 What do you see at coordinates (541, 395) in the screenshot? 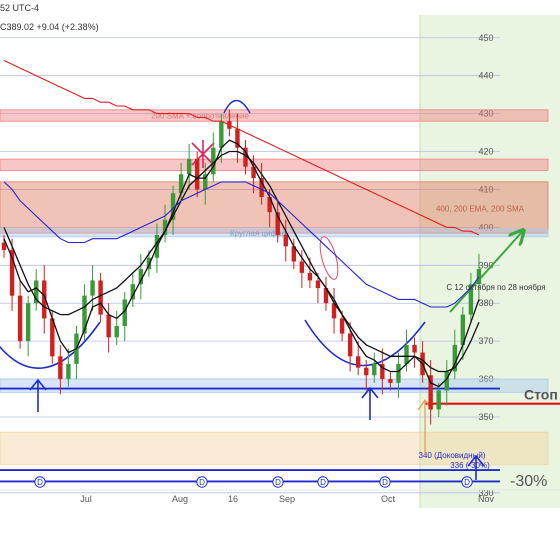
I see `stop-label: Стоп` at bounding box center [541, 395].